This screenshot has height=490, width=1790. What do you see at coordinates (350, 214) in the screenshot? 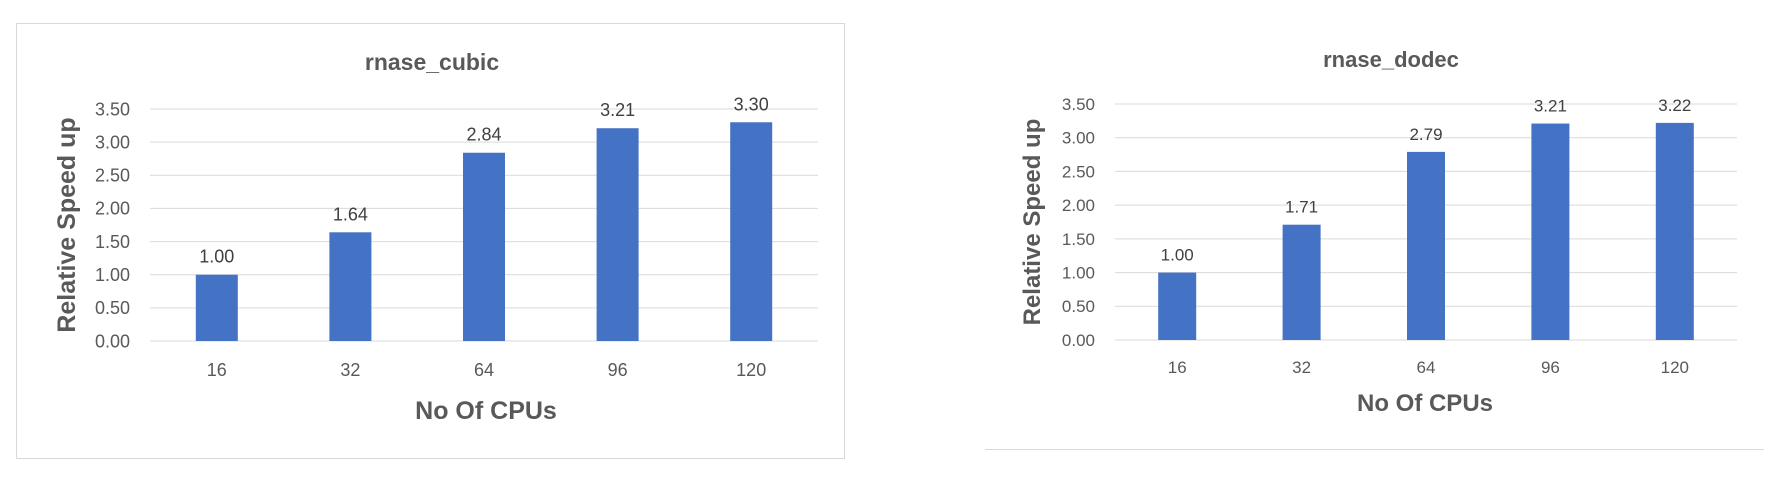
I see `data-label: 1.64` at bounding box center [350, 214].